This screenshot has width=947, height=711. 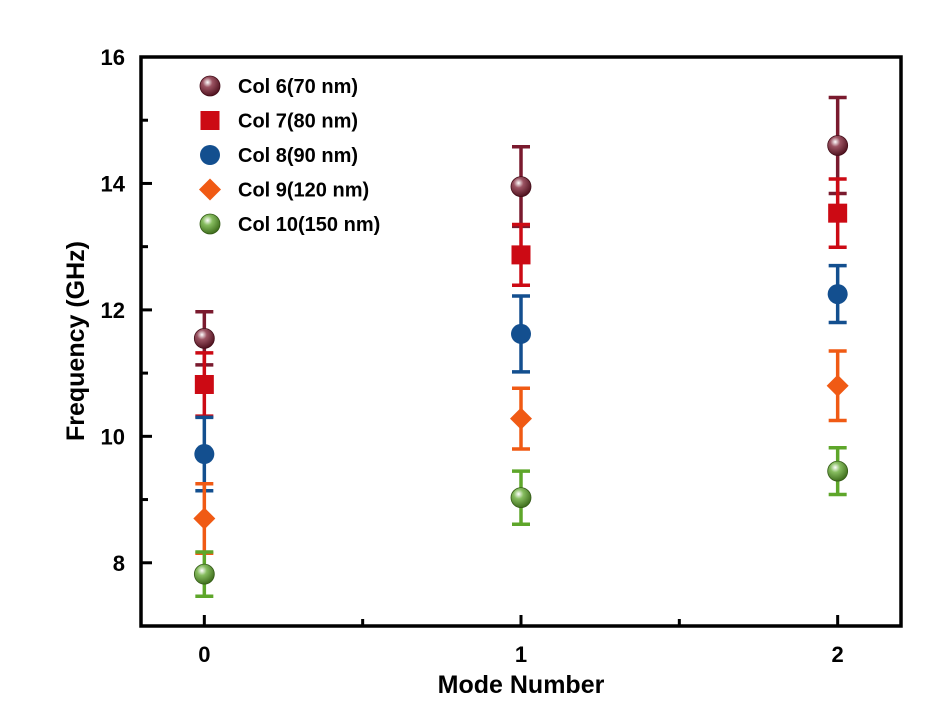 What do you see at coordinates (303, 191) in the screenshot?
I see `legend-label: Col 9(120 nm)` at bounding box center [303, 191].